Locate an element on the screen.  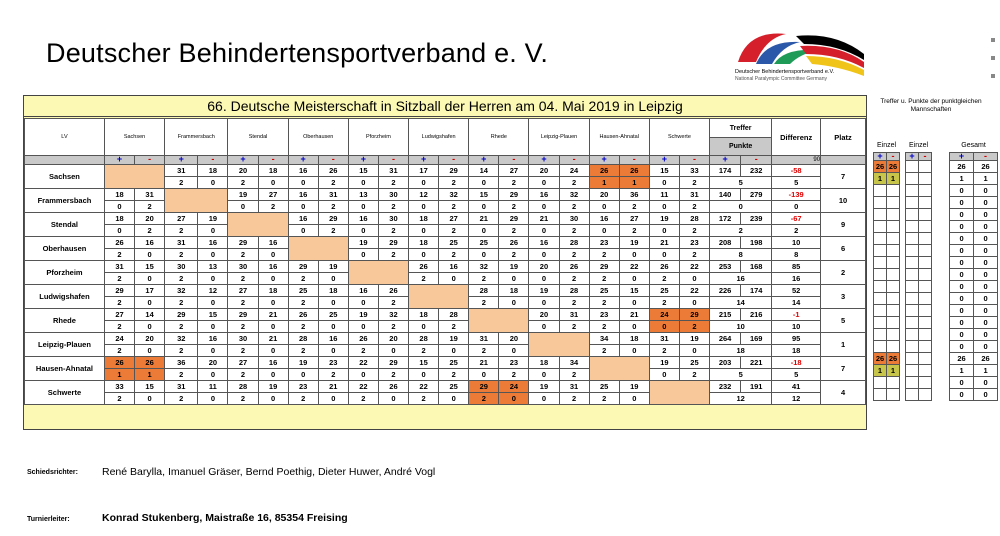
opponent-header: Pforzheim is located at coordinates (378, 137).